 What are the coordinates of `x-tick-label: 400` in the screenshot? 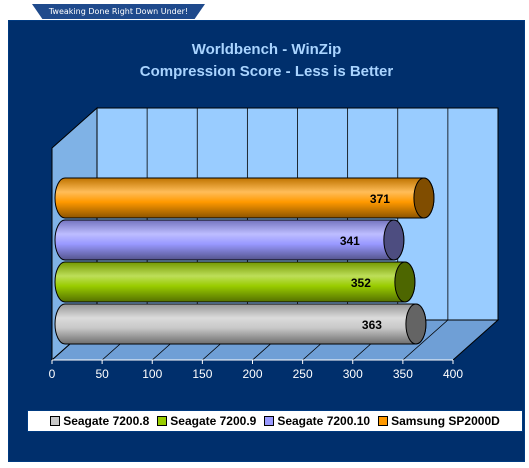 It's located at (453, 374).